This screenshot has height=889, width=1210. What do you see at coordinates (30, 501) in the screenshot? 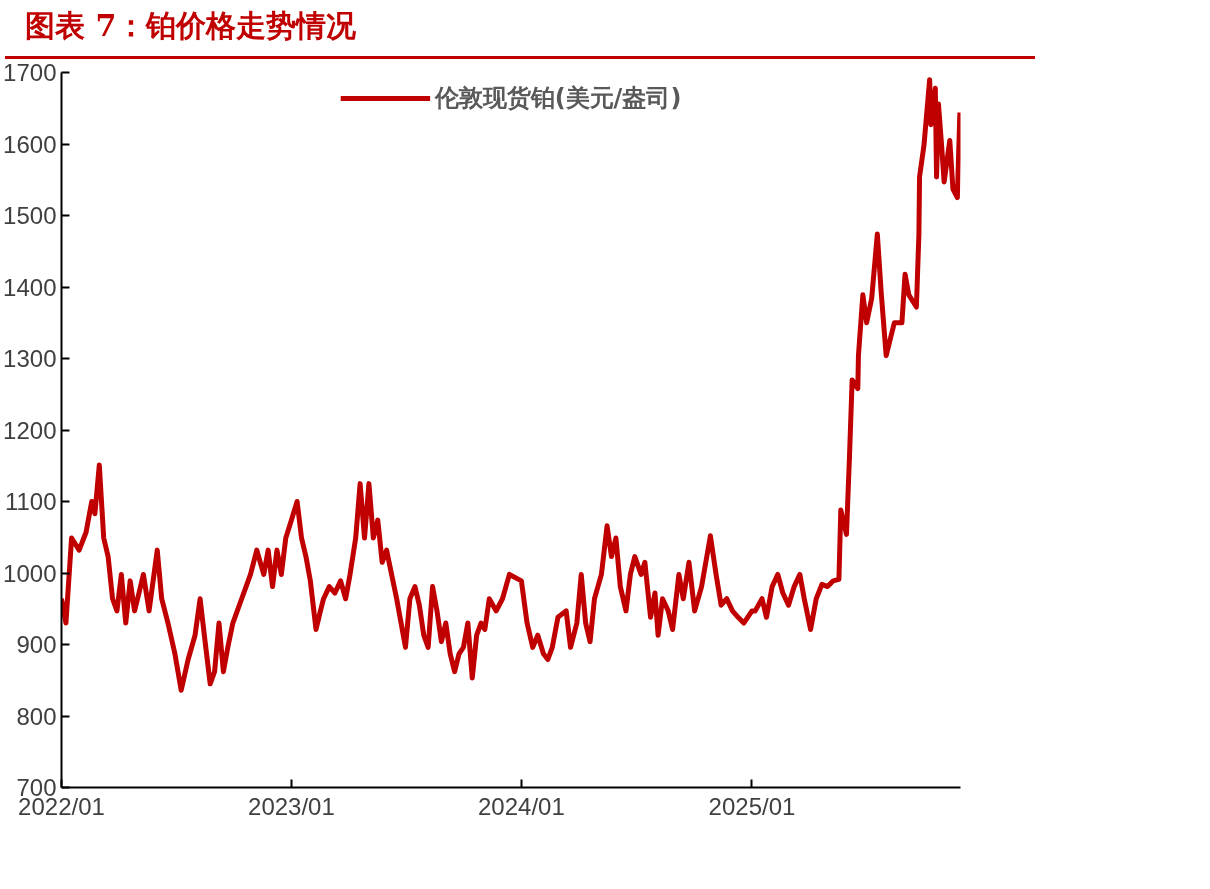
I see `y-tick-label: 1100` at bounding box center [30, 501].